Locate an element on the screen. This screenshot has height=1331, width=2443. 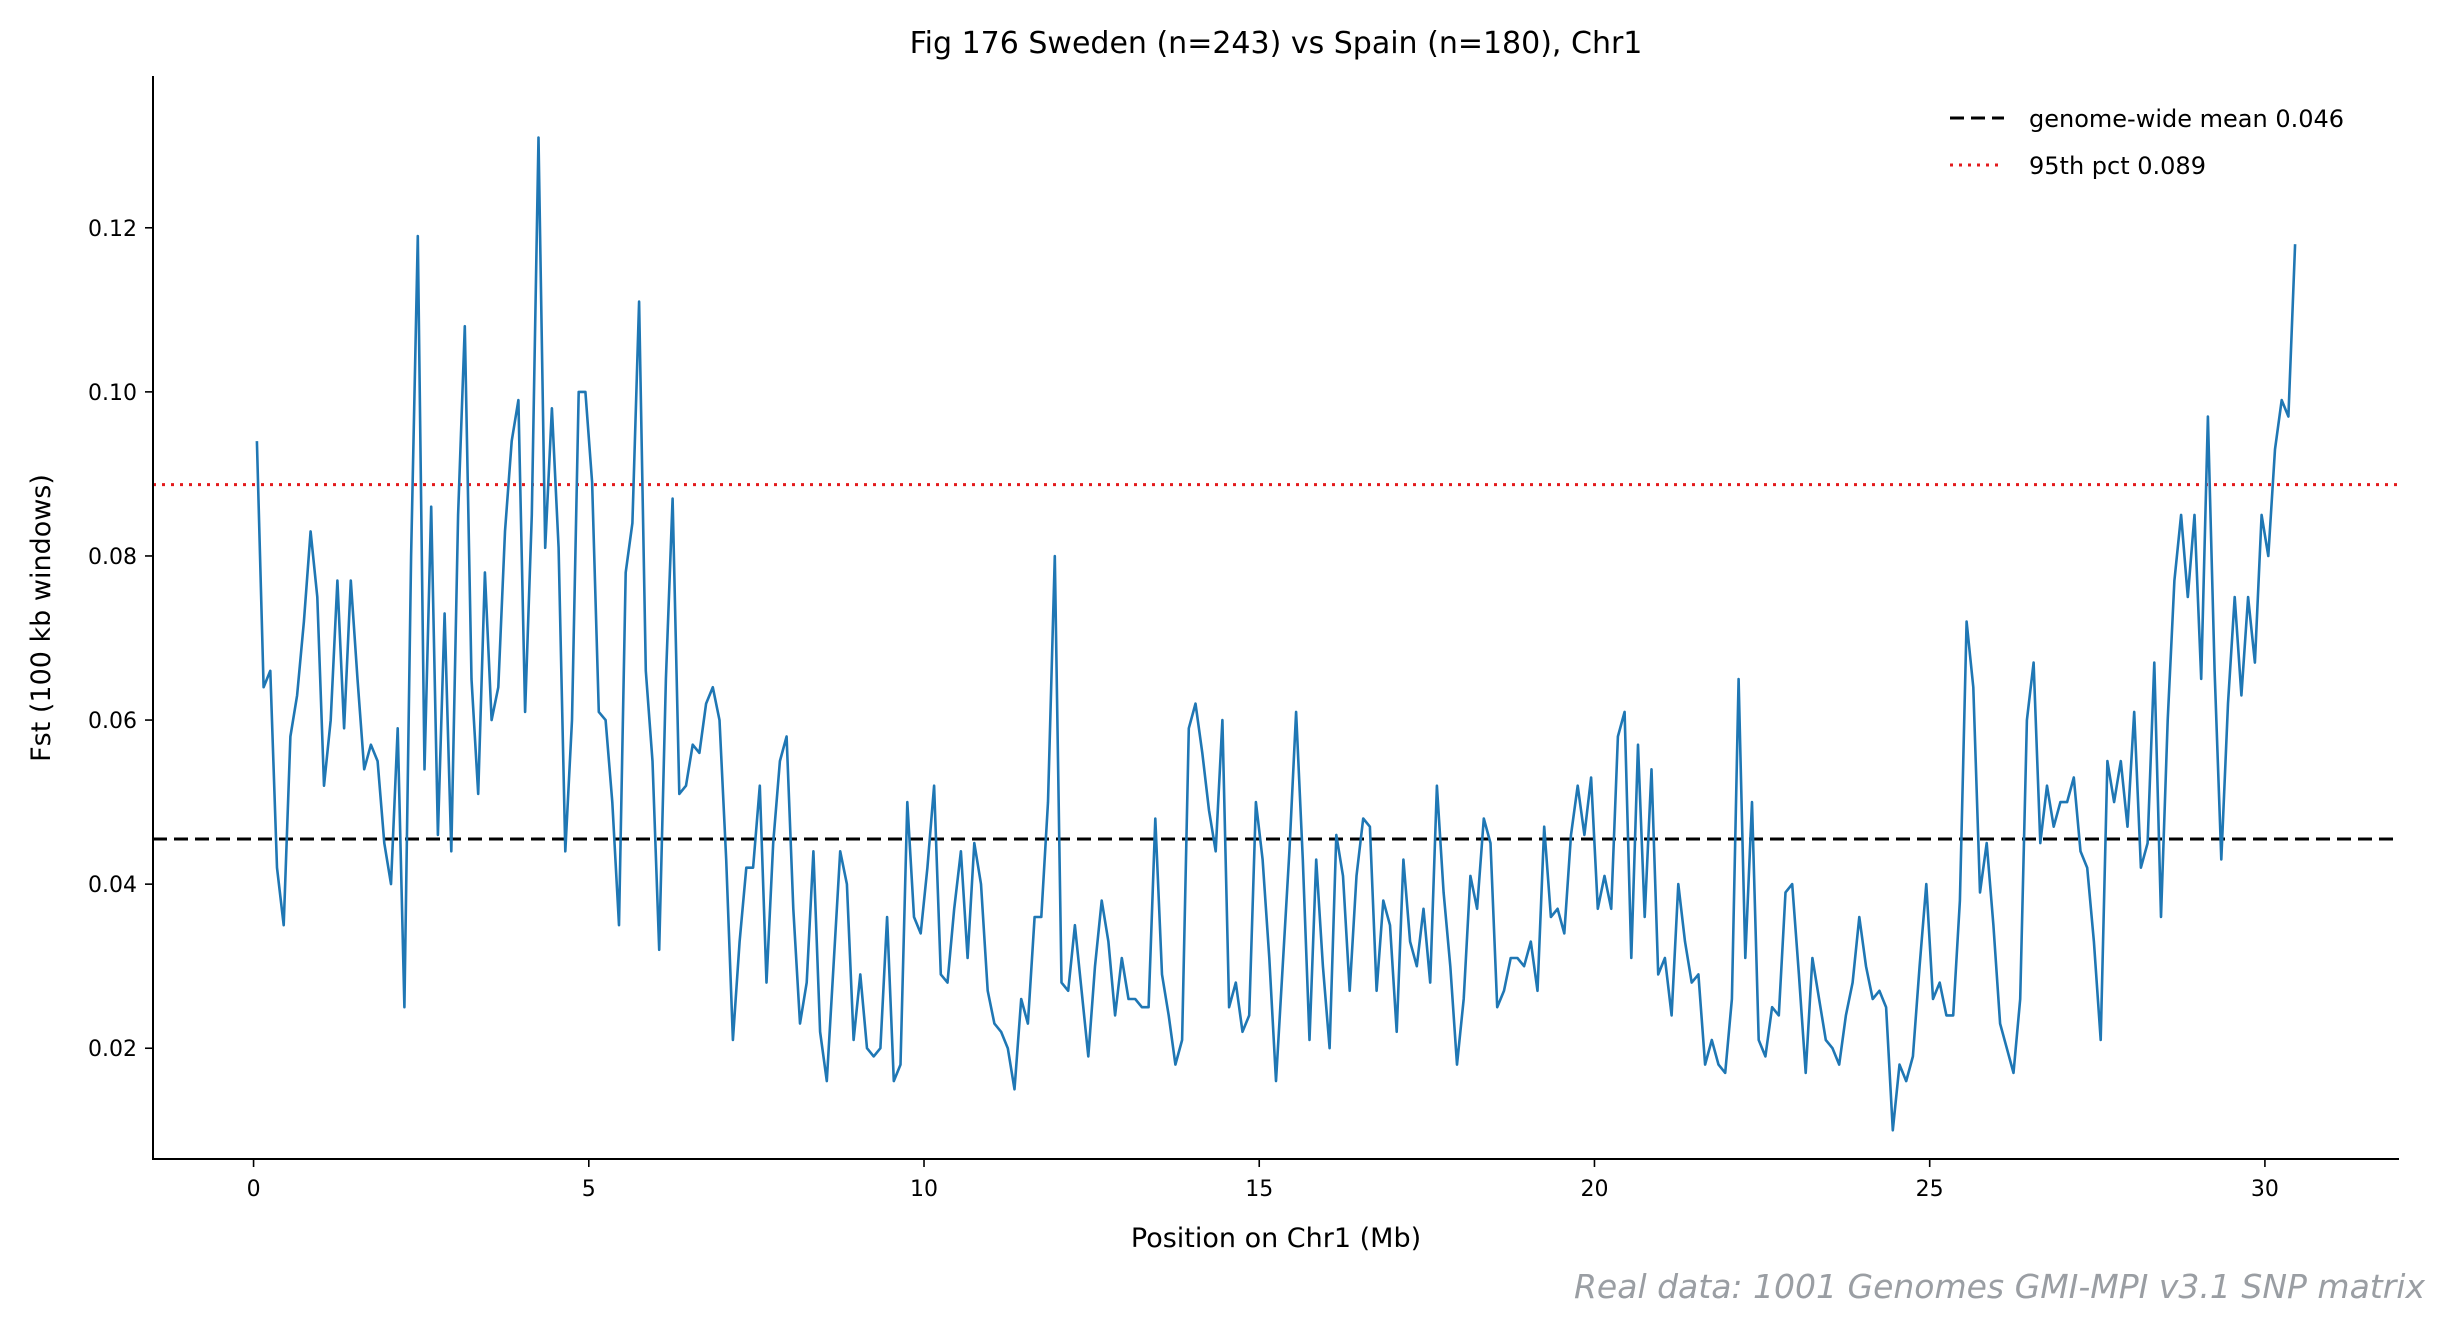
x-axis-label: Position on Chr1 (Mb) is located at coordinates (1276, 1238).